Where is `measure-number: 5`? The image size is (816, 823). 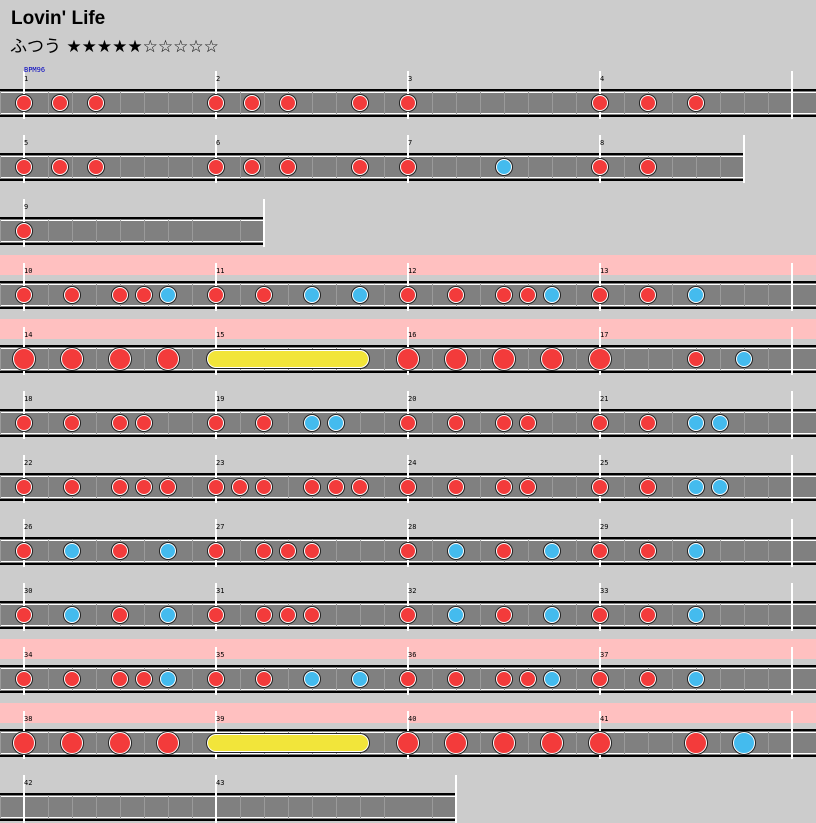 measure-number: 5 is located at coordinates (26, 143).